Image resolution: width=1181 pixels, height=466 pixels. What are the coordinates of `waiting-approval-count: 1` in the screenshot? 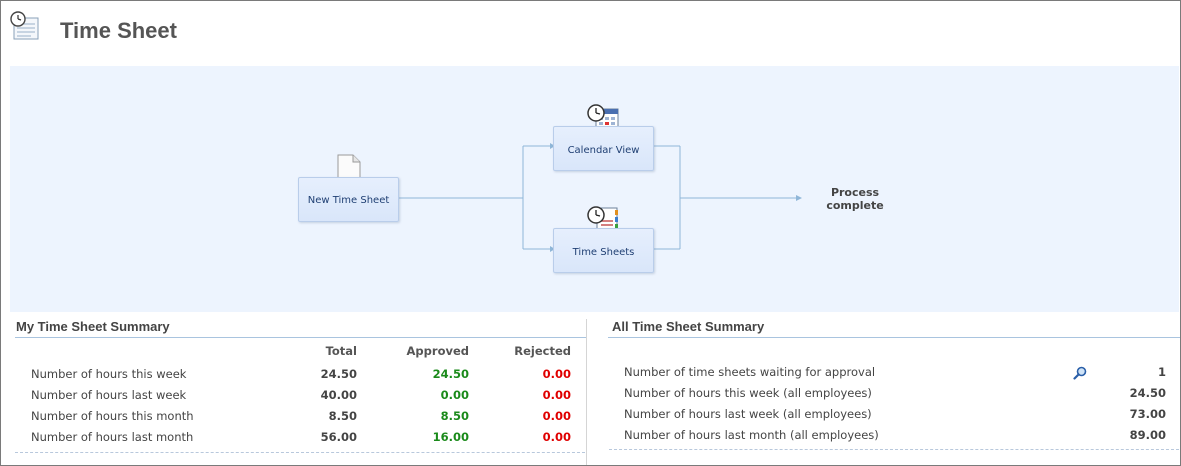 It's located at (1161, 372).